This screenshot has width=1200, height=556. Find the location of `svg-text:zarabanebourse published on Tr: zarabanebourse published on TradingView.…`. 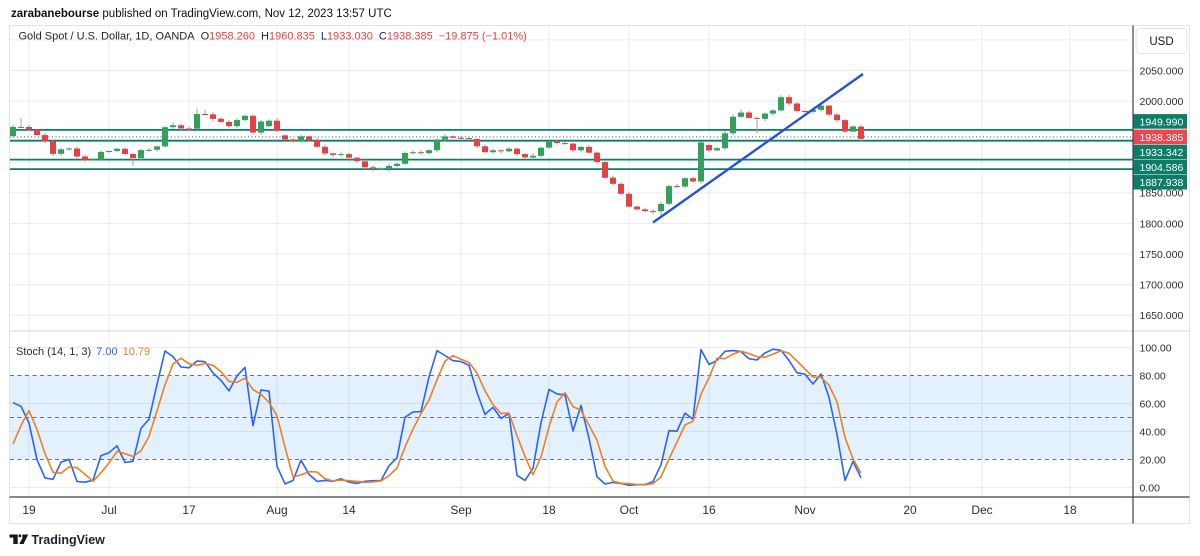

svg-text:zarabanebourse published on Tr: zarabanebourse published on TradingView.… is located at coordinates (201, 14).